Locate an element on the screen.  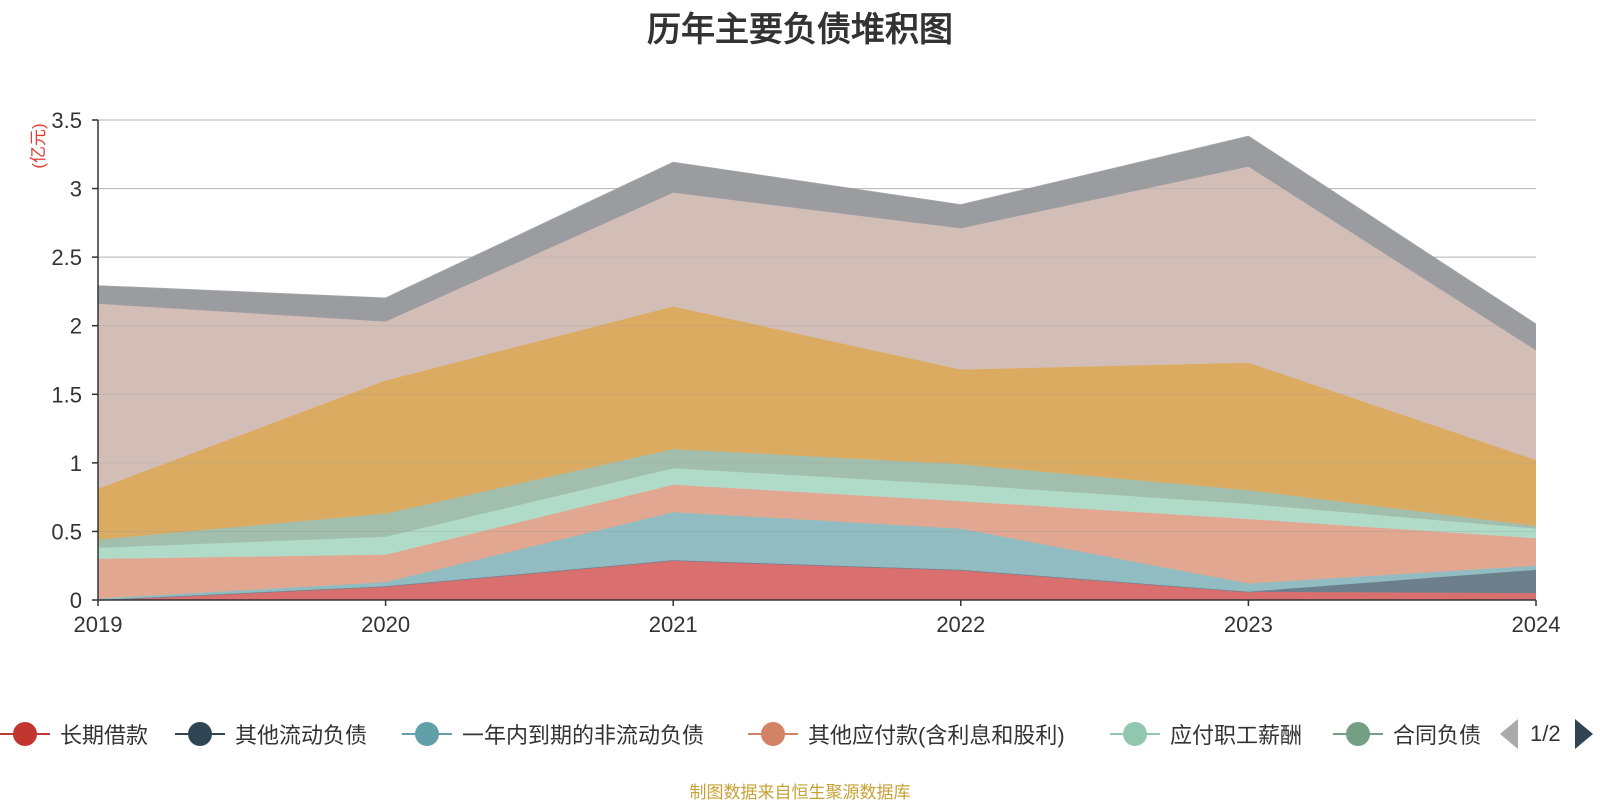
legend-label: 长期借款 is located at coordinates (104, 735).